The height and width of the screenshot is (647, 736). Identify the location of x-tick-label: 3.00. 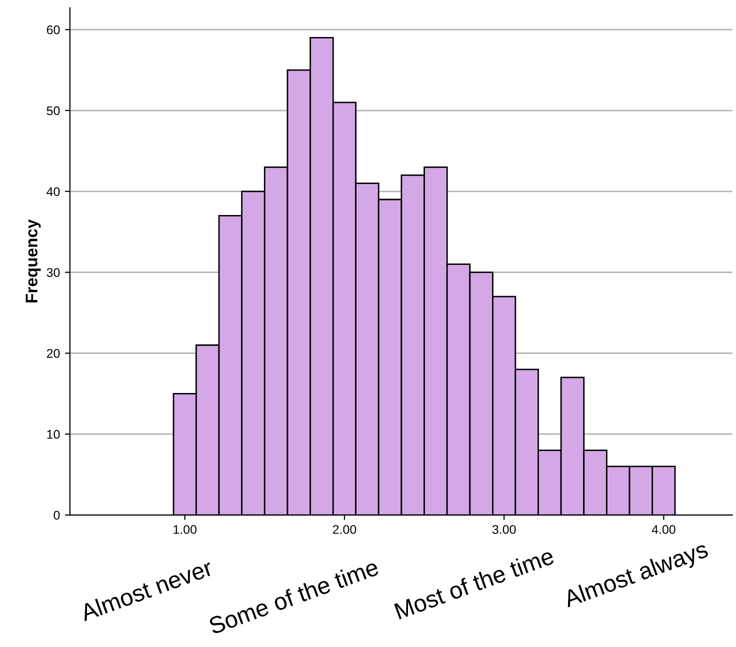
(504, 529).